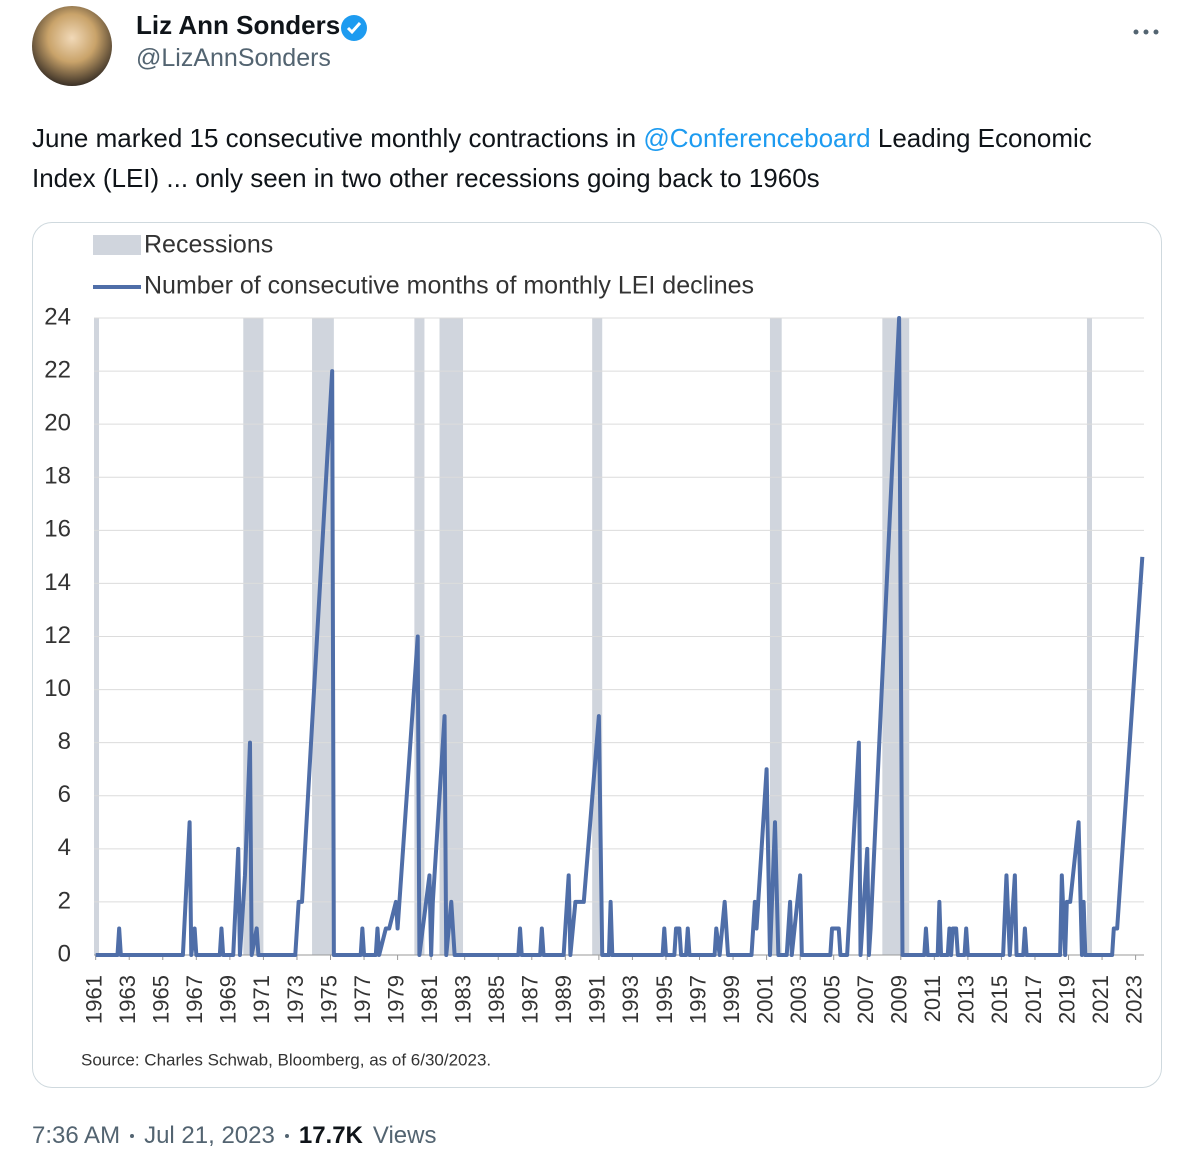  What do you see at coordinates (1133, 999) in the screenshot?
I see `x-tick-label: 2023` at bounding box center [1133, 999].